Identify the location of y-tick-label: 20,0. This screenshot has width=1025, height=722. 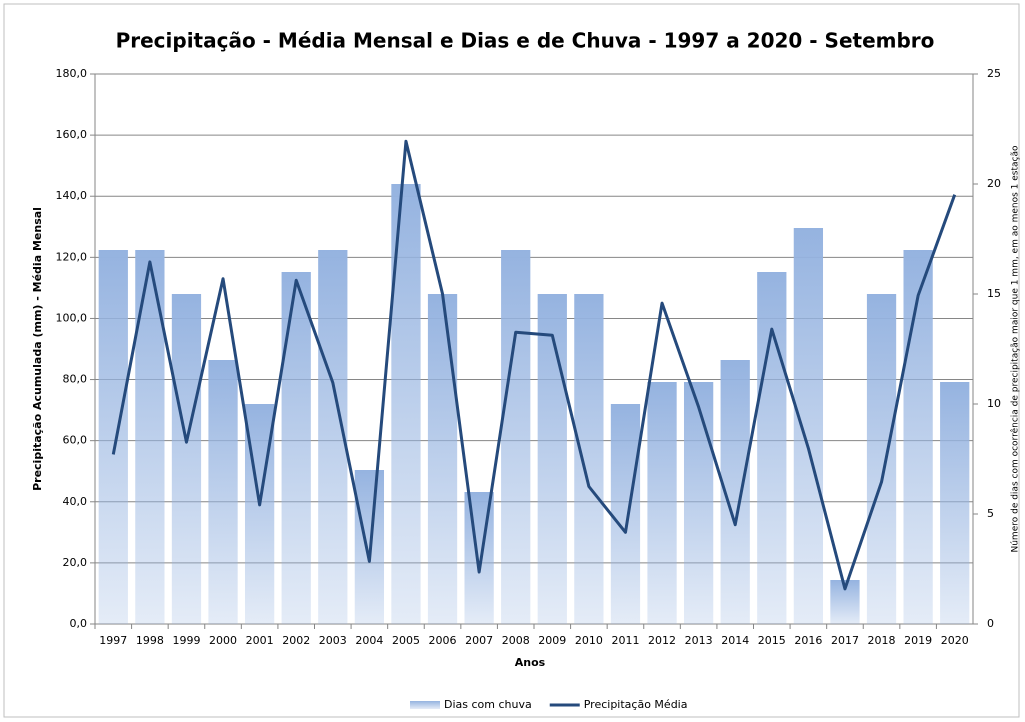
(75, 562).